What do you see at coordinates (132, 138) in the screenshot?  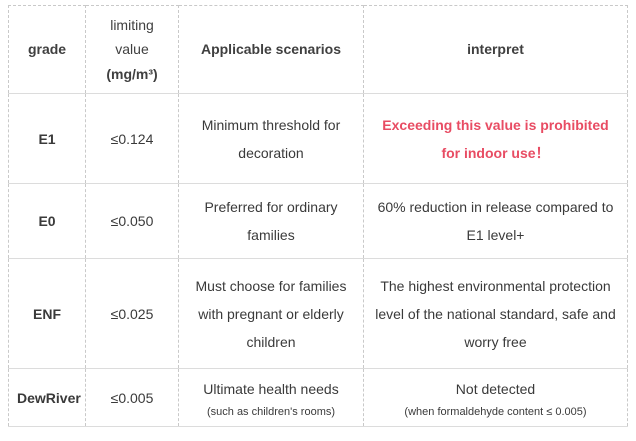 I see `cell-limit-e1: ≤0.124` at bounding box center [132, 138].